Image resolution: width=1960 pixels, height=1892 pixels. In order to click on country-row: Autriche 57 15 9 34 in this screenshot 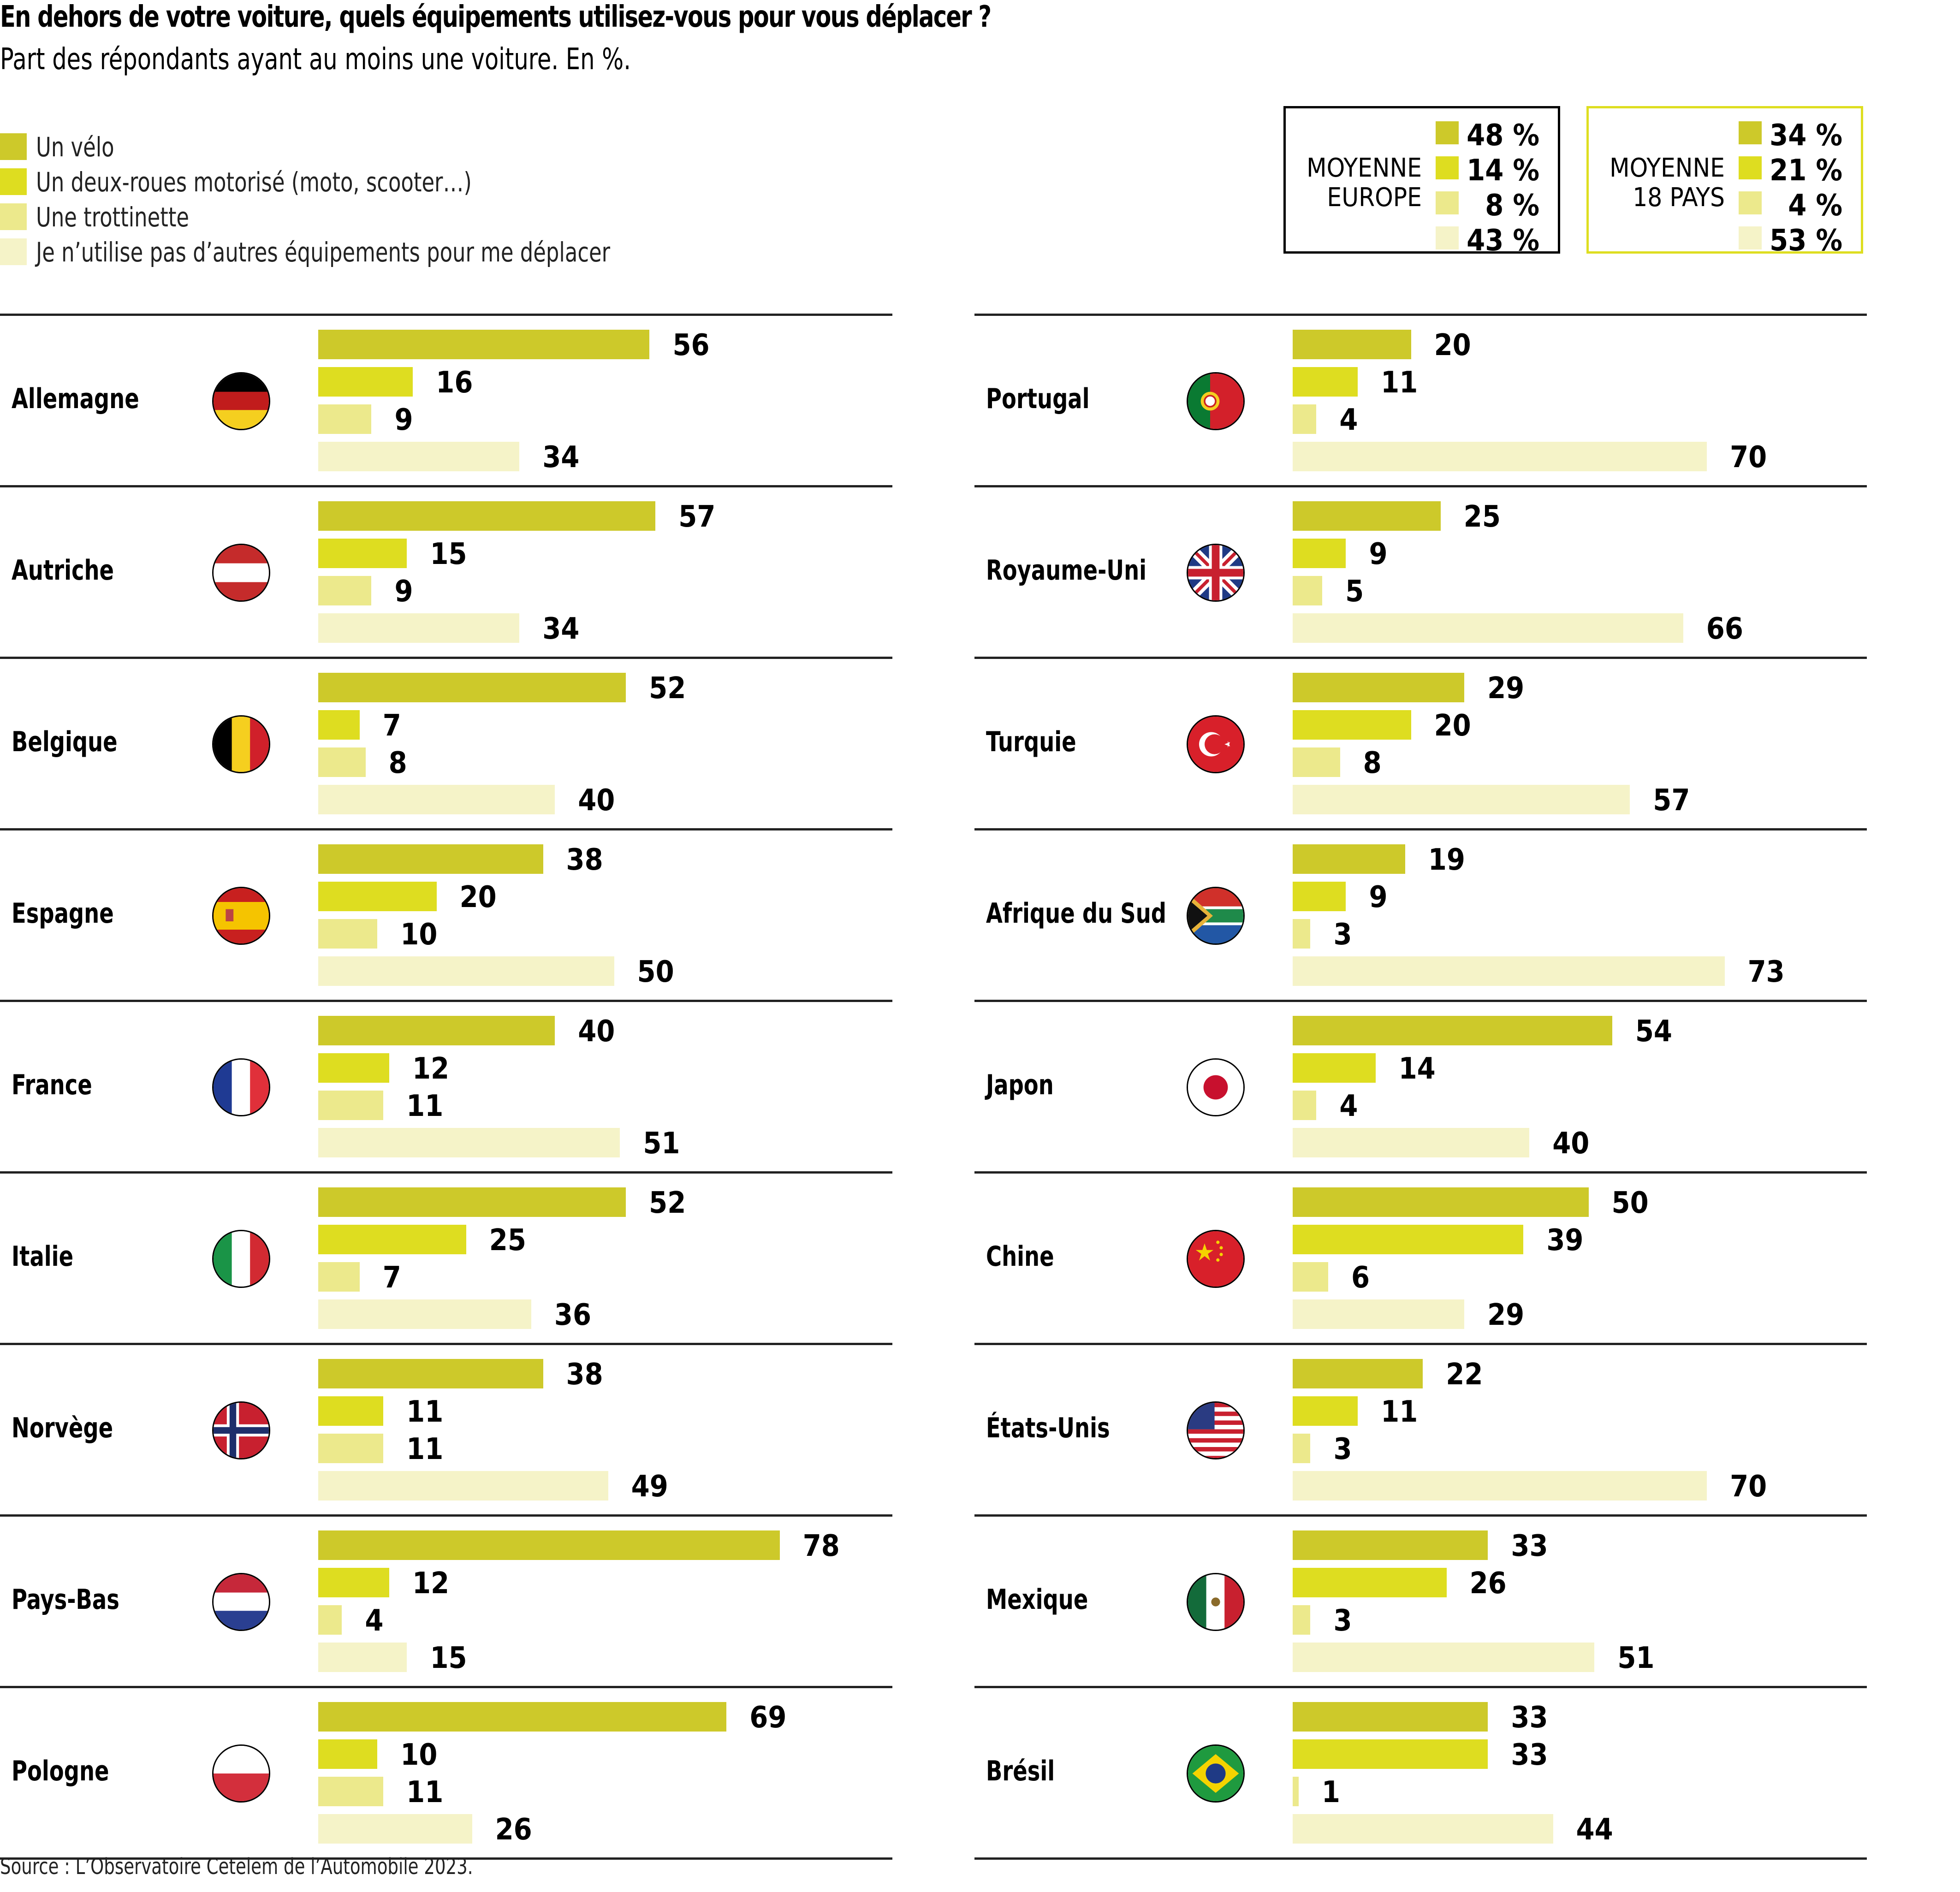, I will do `click(446, 571)`.